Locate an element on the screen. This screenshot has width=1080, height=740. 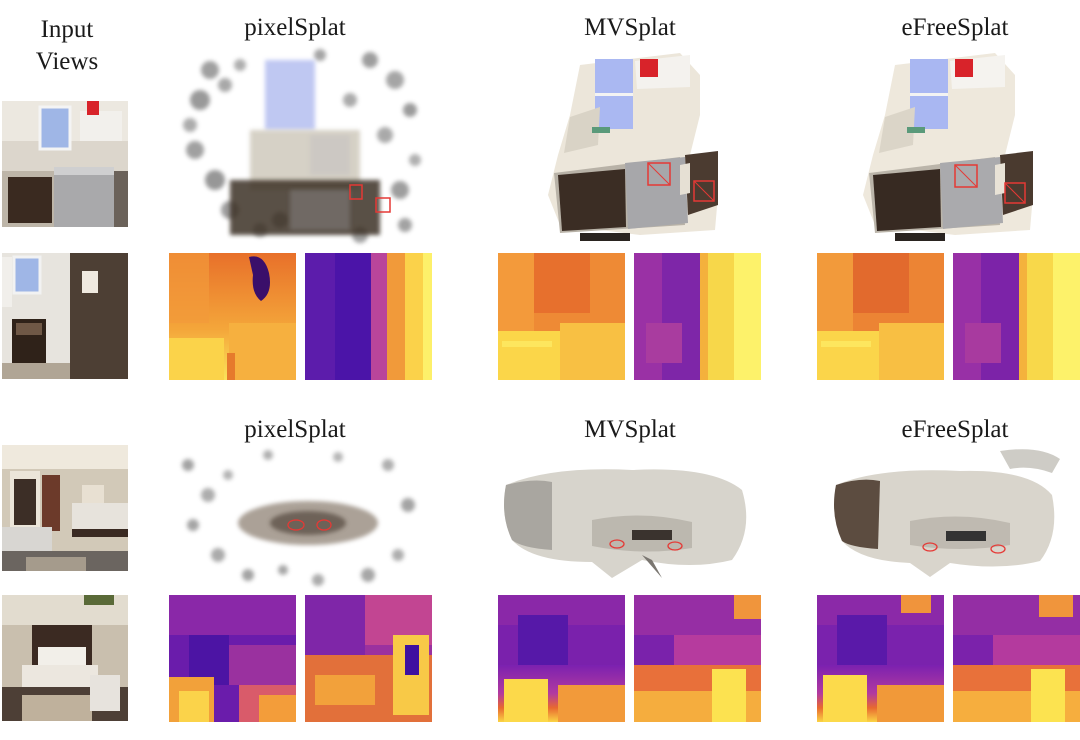
reconstruction-efreesplat-bedroom is located at coordinates (945, 515).